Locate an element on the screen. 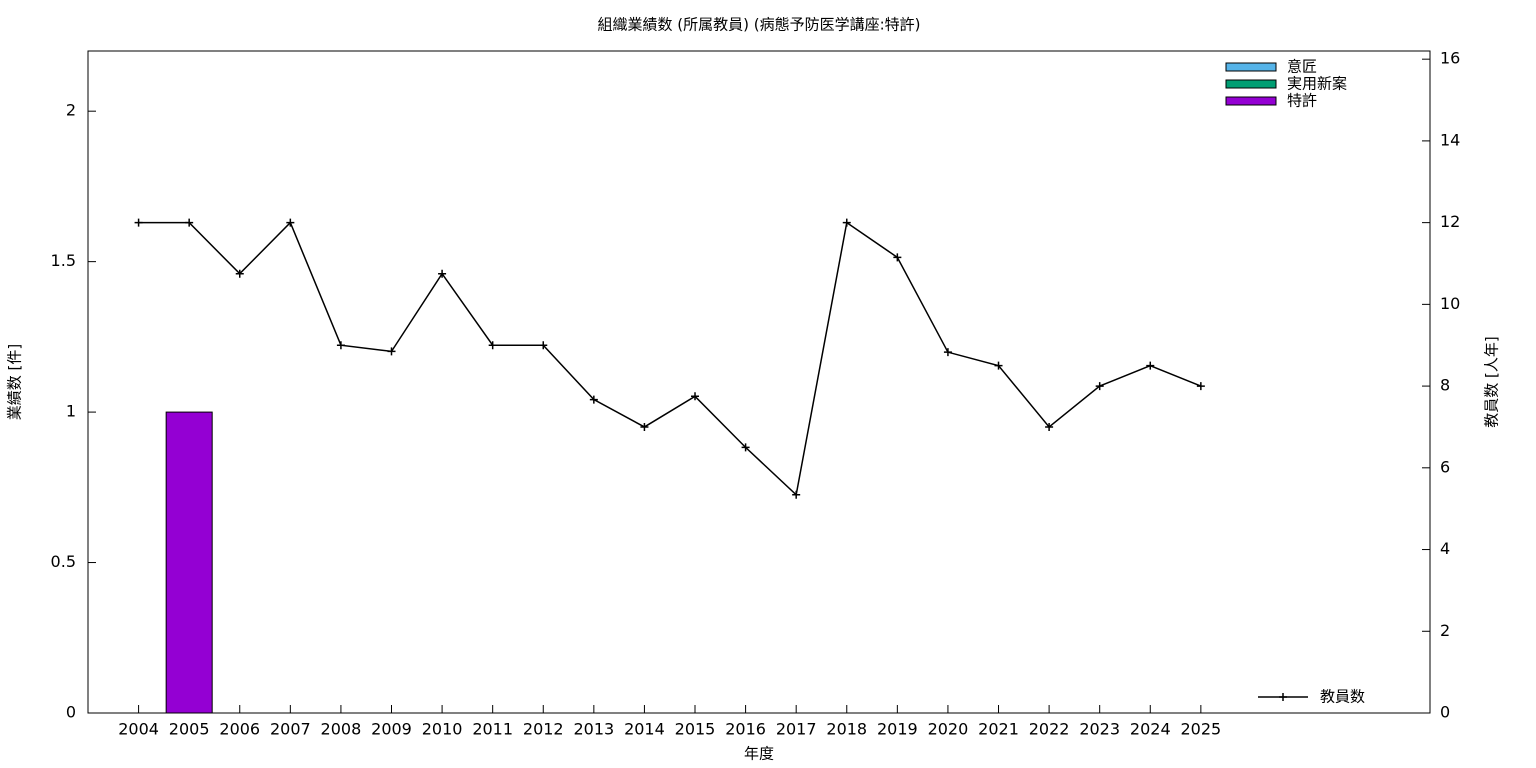 The height and width of the screenshot is (768, 1536). y2-tick-label: 8 is located at coordinates (1445, 385).